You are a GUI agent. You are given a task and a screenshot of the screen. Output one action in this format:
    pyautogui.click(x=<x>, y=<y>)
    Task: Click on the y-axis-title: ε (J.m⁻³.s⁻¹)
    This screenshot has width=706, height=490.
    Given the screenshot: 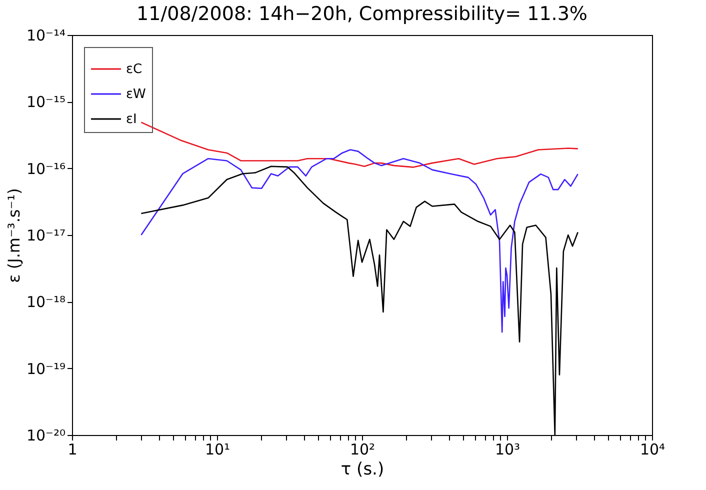 What is the action you would take?
    pyautogui.click(x=14, y=235)
    